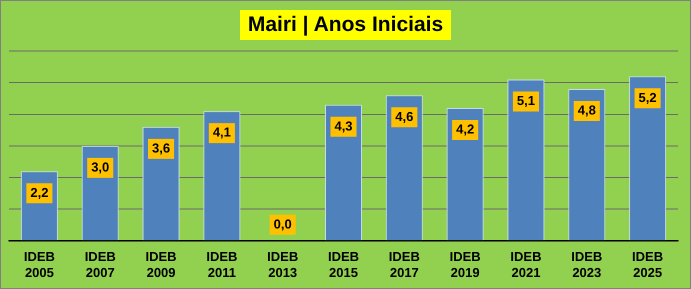  Describe the element at coordinates (100, 264) in the screenshot. I see `x-tick-label: IDEB 2007` at that location.